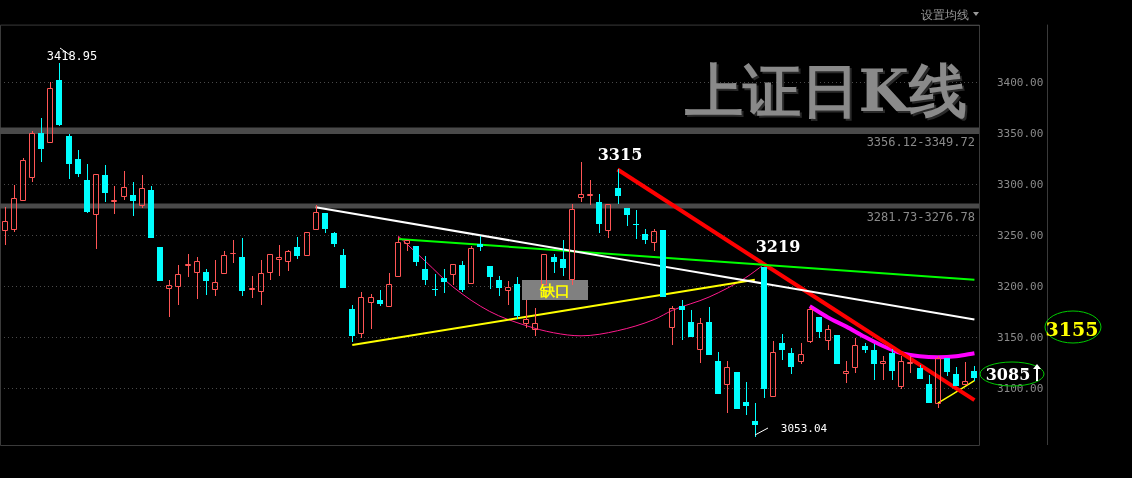 The image size is (1132, 478). Describe the element at coordinates (920, 216) in the screenshot. I see `band-label: 3281.73-3276.78` at that location.